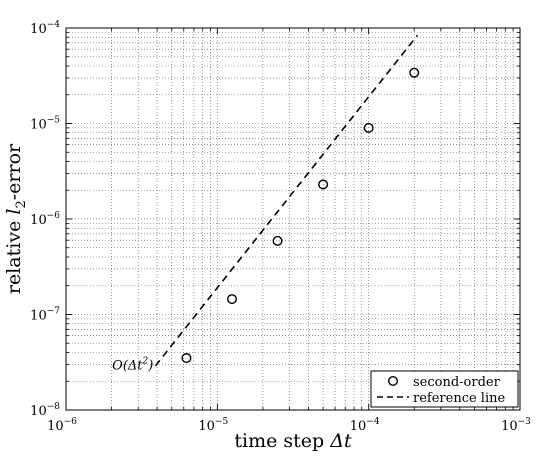 The height and width of the screenshot is (460, 550). What do you see at coordinates (213, 425) in the screenshot?
I see `x-tick-label: 10⁻⁵` at bounding box center [213, 425].